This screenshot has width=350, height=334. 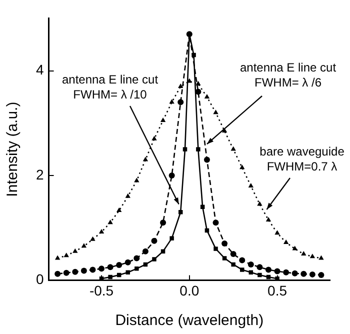 I want to click on x-tick-label: -0.5, so click(x=101, y=290).